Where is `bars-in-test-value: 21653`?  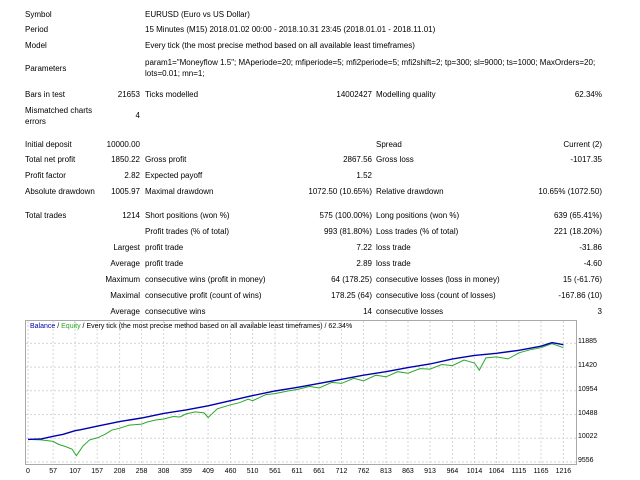
bars-in-test-value: 21653 is located at coordinates (128, 94).